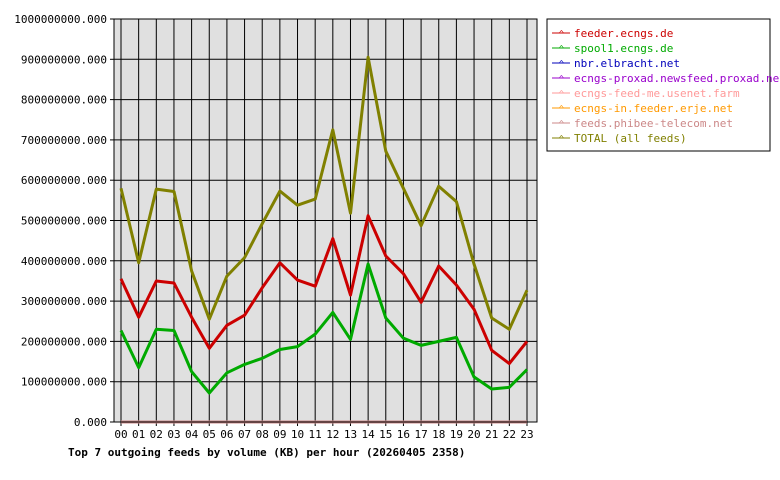  Describe the element at coordinates (627, 63) in the screenshot. I see `legend-label: nbr.elbracht.net` at that location.